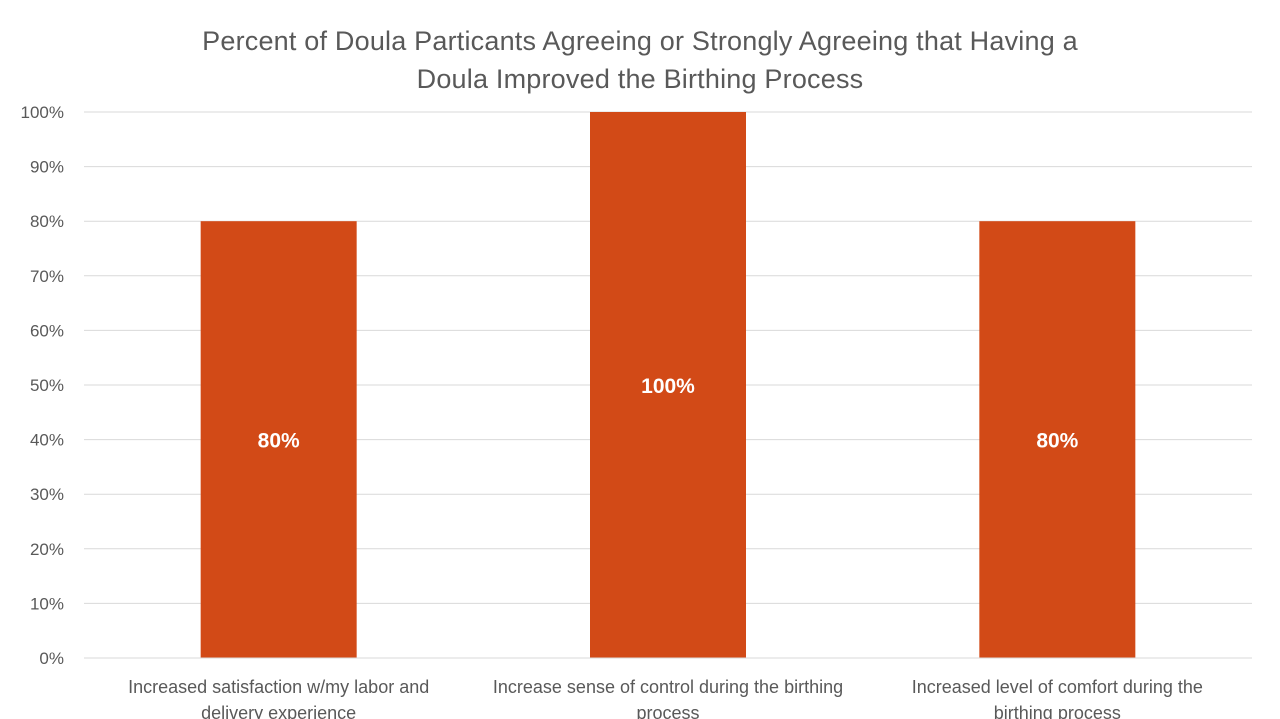  I want to click on x-category-label: Increased satisfaction w/my labor and, so click(278, 687).